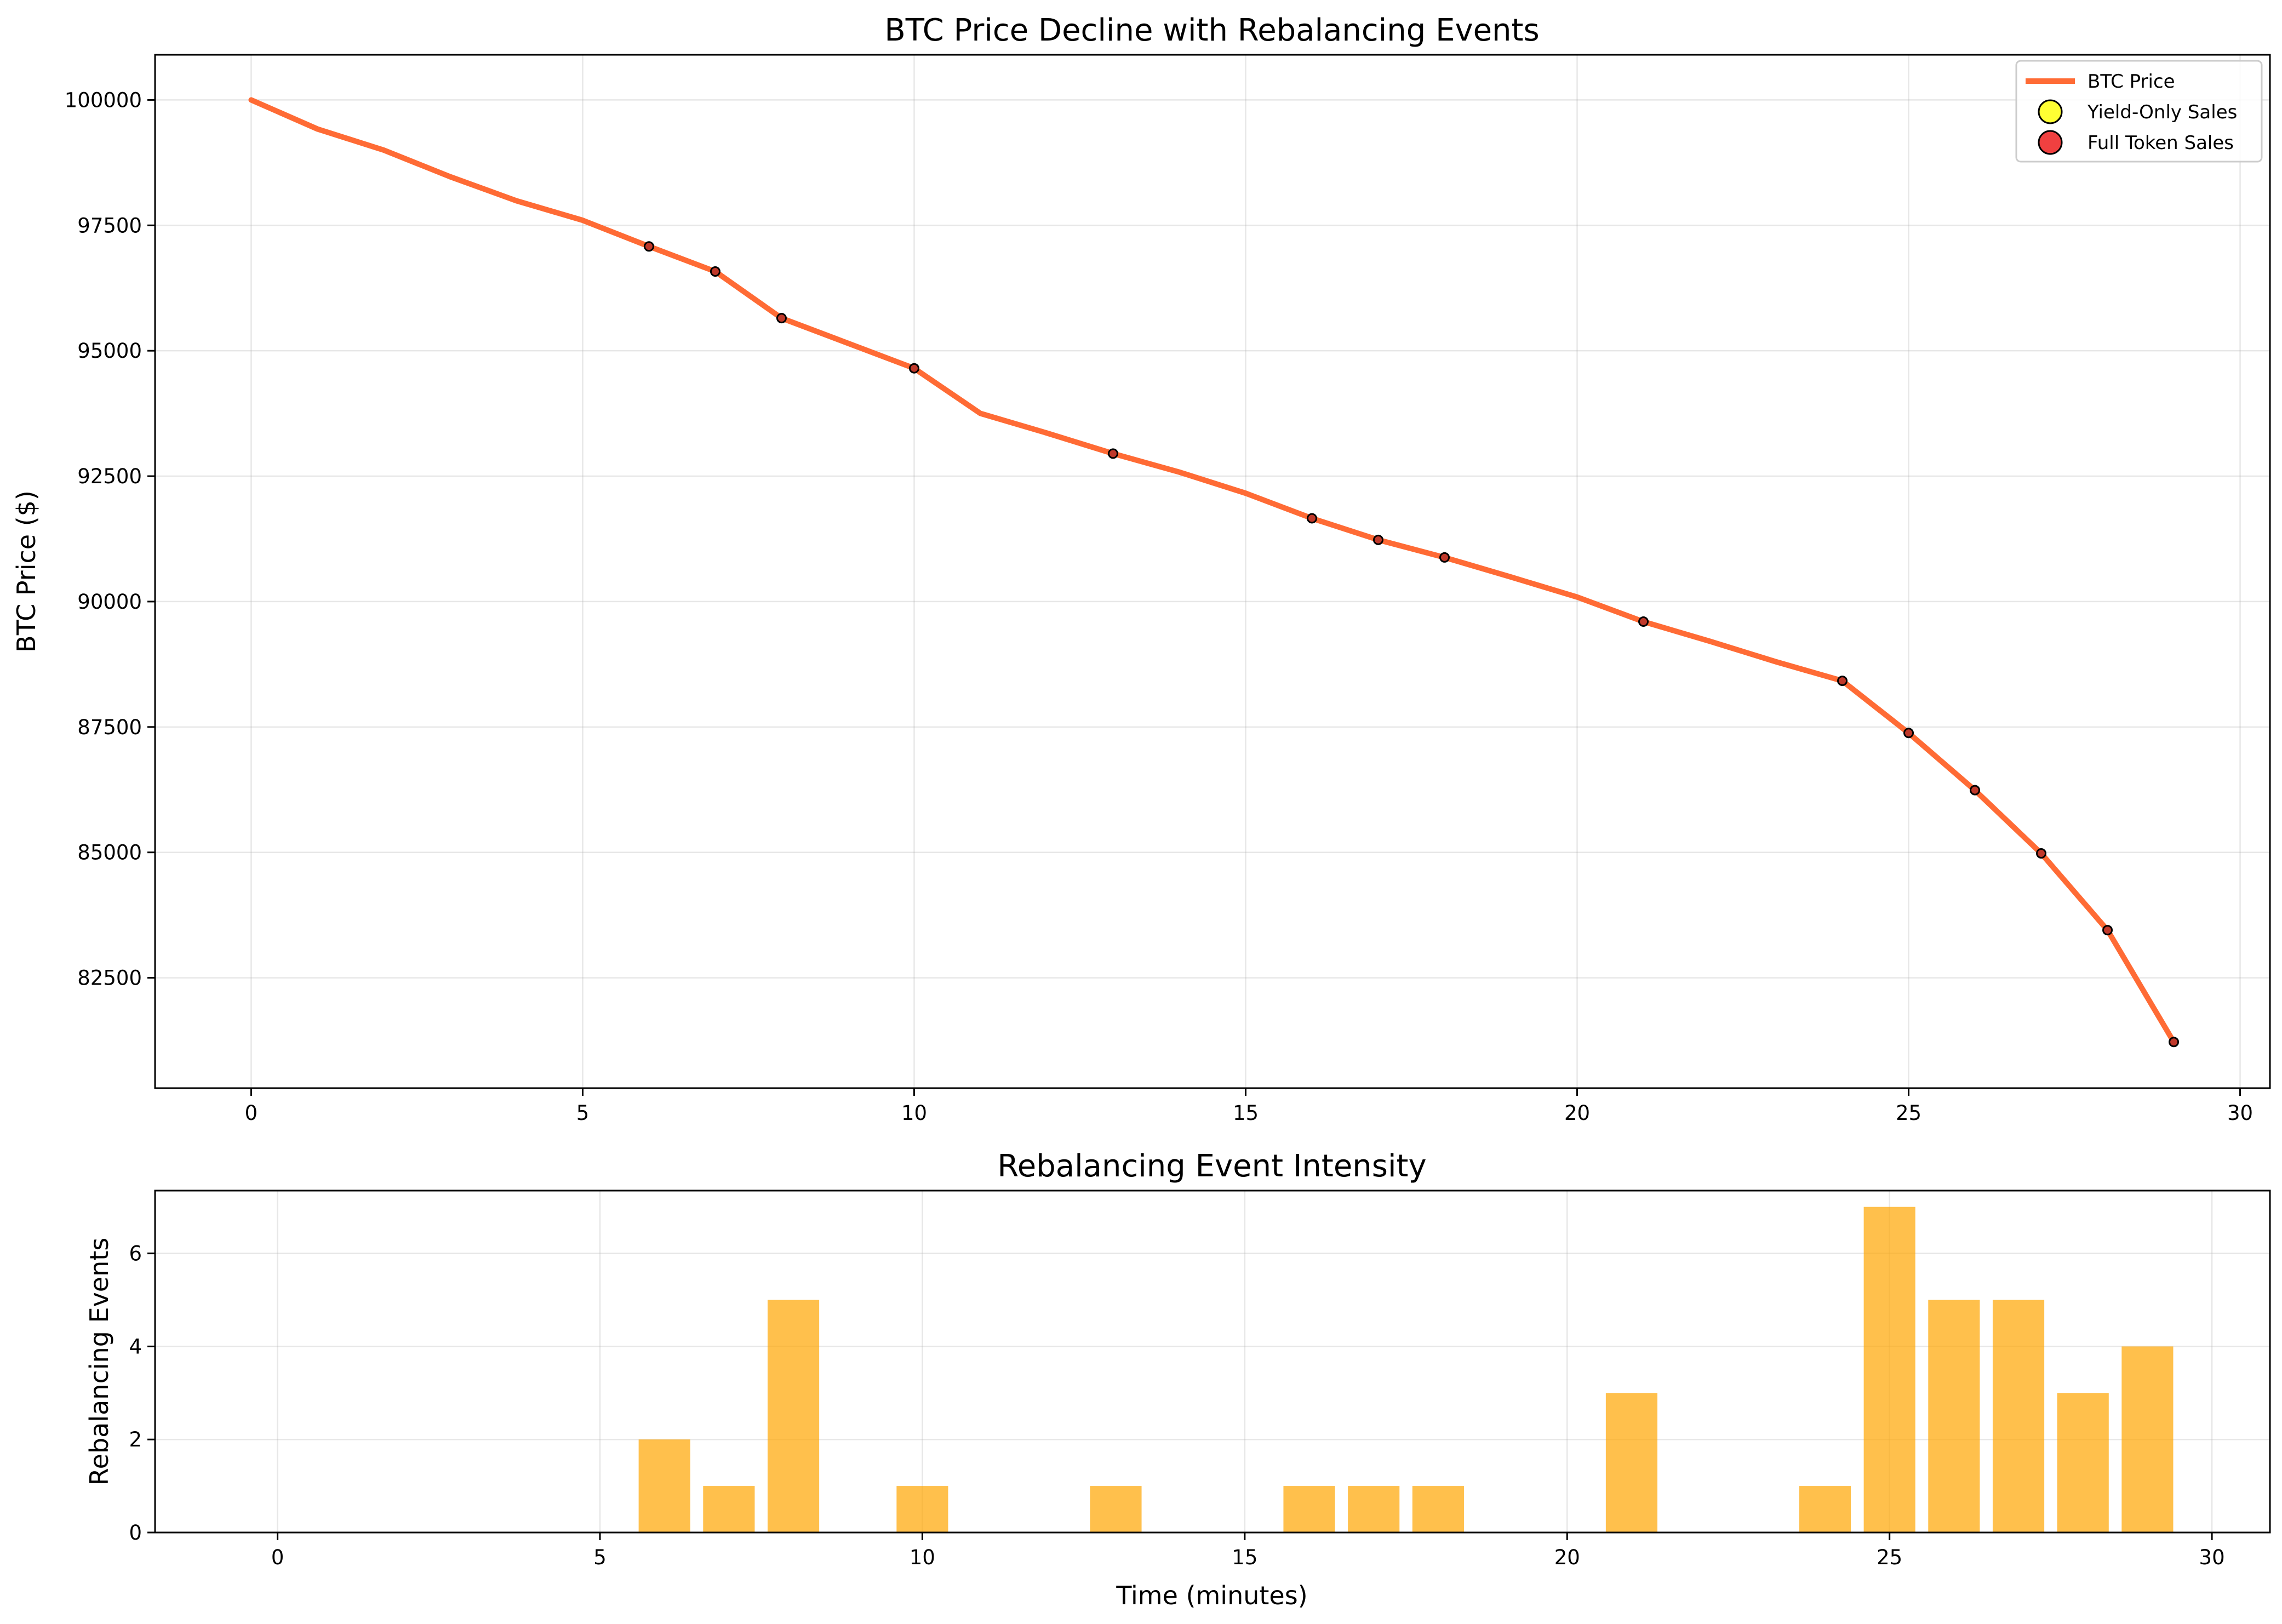  What do you see at coordinates (1211, 1166) in the screenshot?
I see `intensity-chart-title: Rebalancing Event Intensity` at bounding box center [1211, 1166].